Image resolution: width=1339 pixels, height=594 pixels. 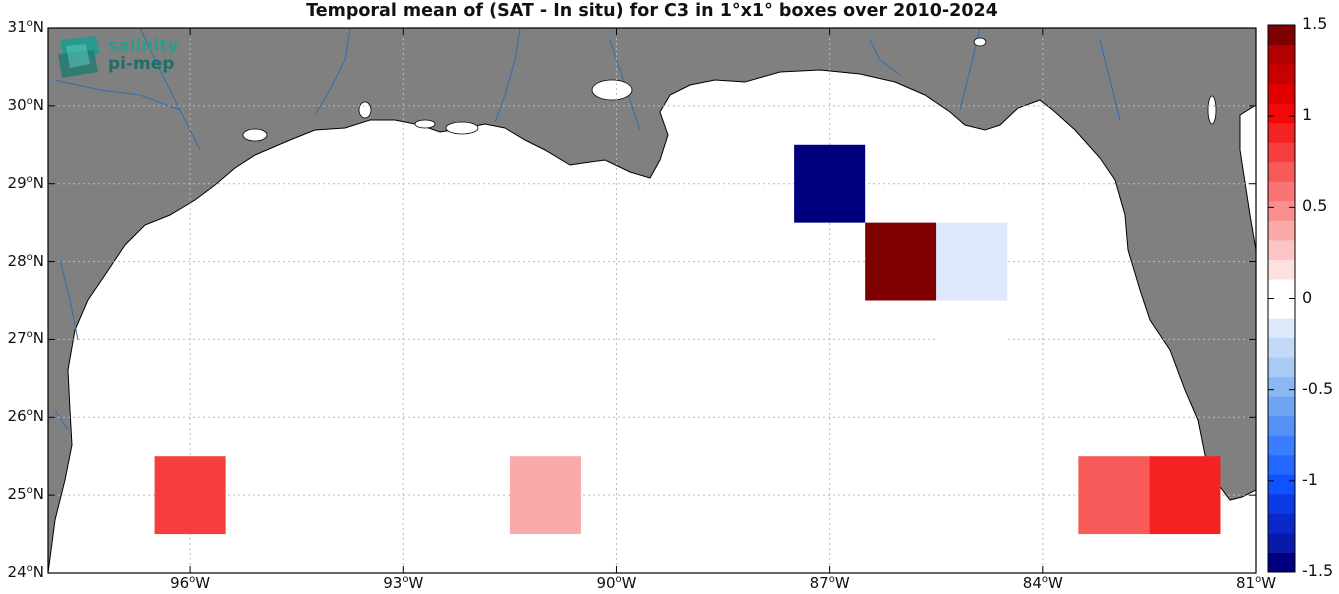 I want to click on logo-text-pi-mep: pi-mep, so click(x=141, y=64).